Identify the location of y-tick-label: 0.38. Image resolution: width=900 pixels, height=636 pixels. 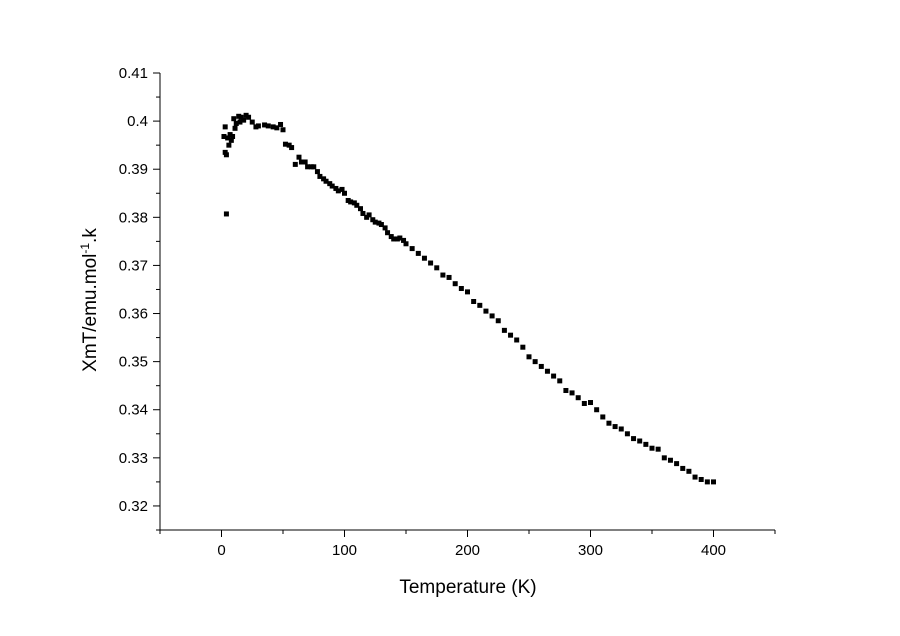
(133, 217).